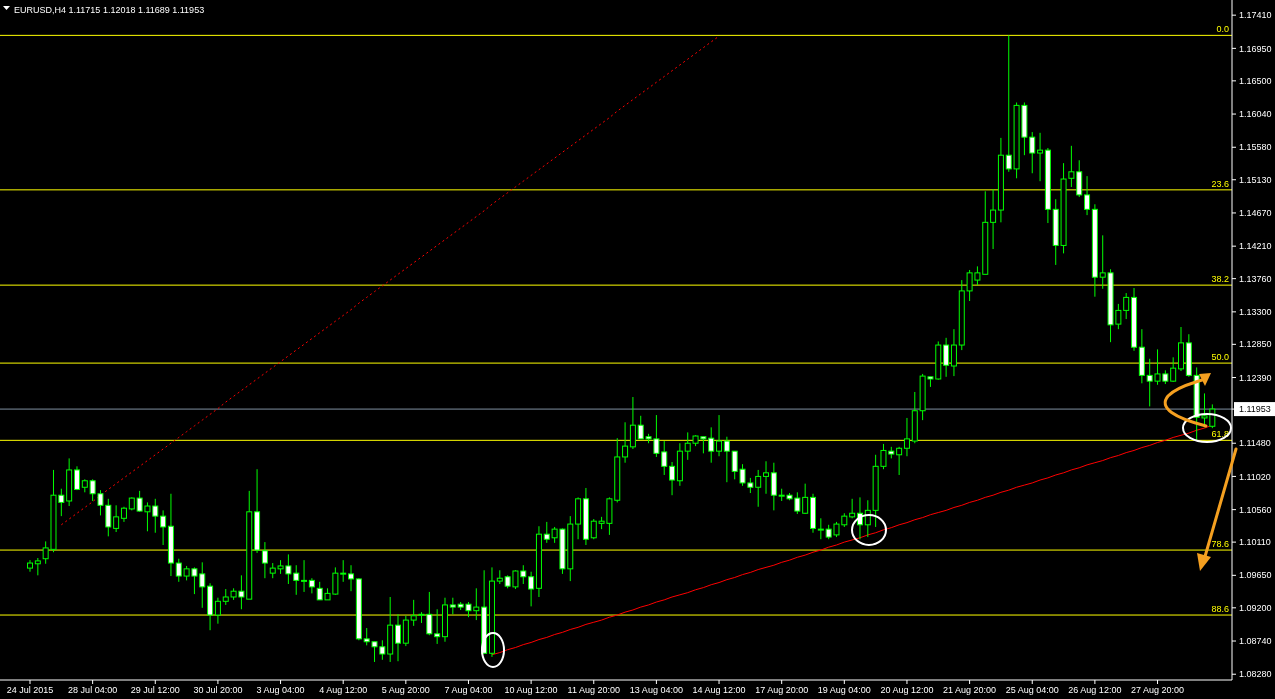 This screenshot has width=1275, height=699. I want to click on y-tick-label: 1.08740, so click(1255, 641).